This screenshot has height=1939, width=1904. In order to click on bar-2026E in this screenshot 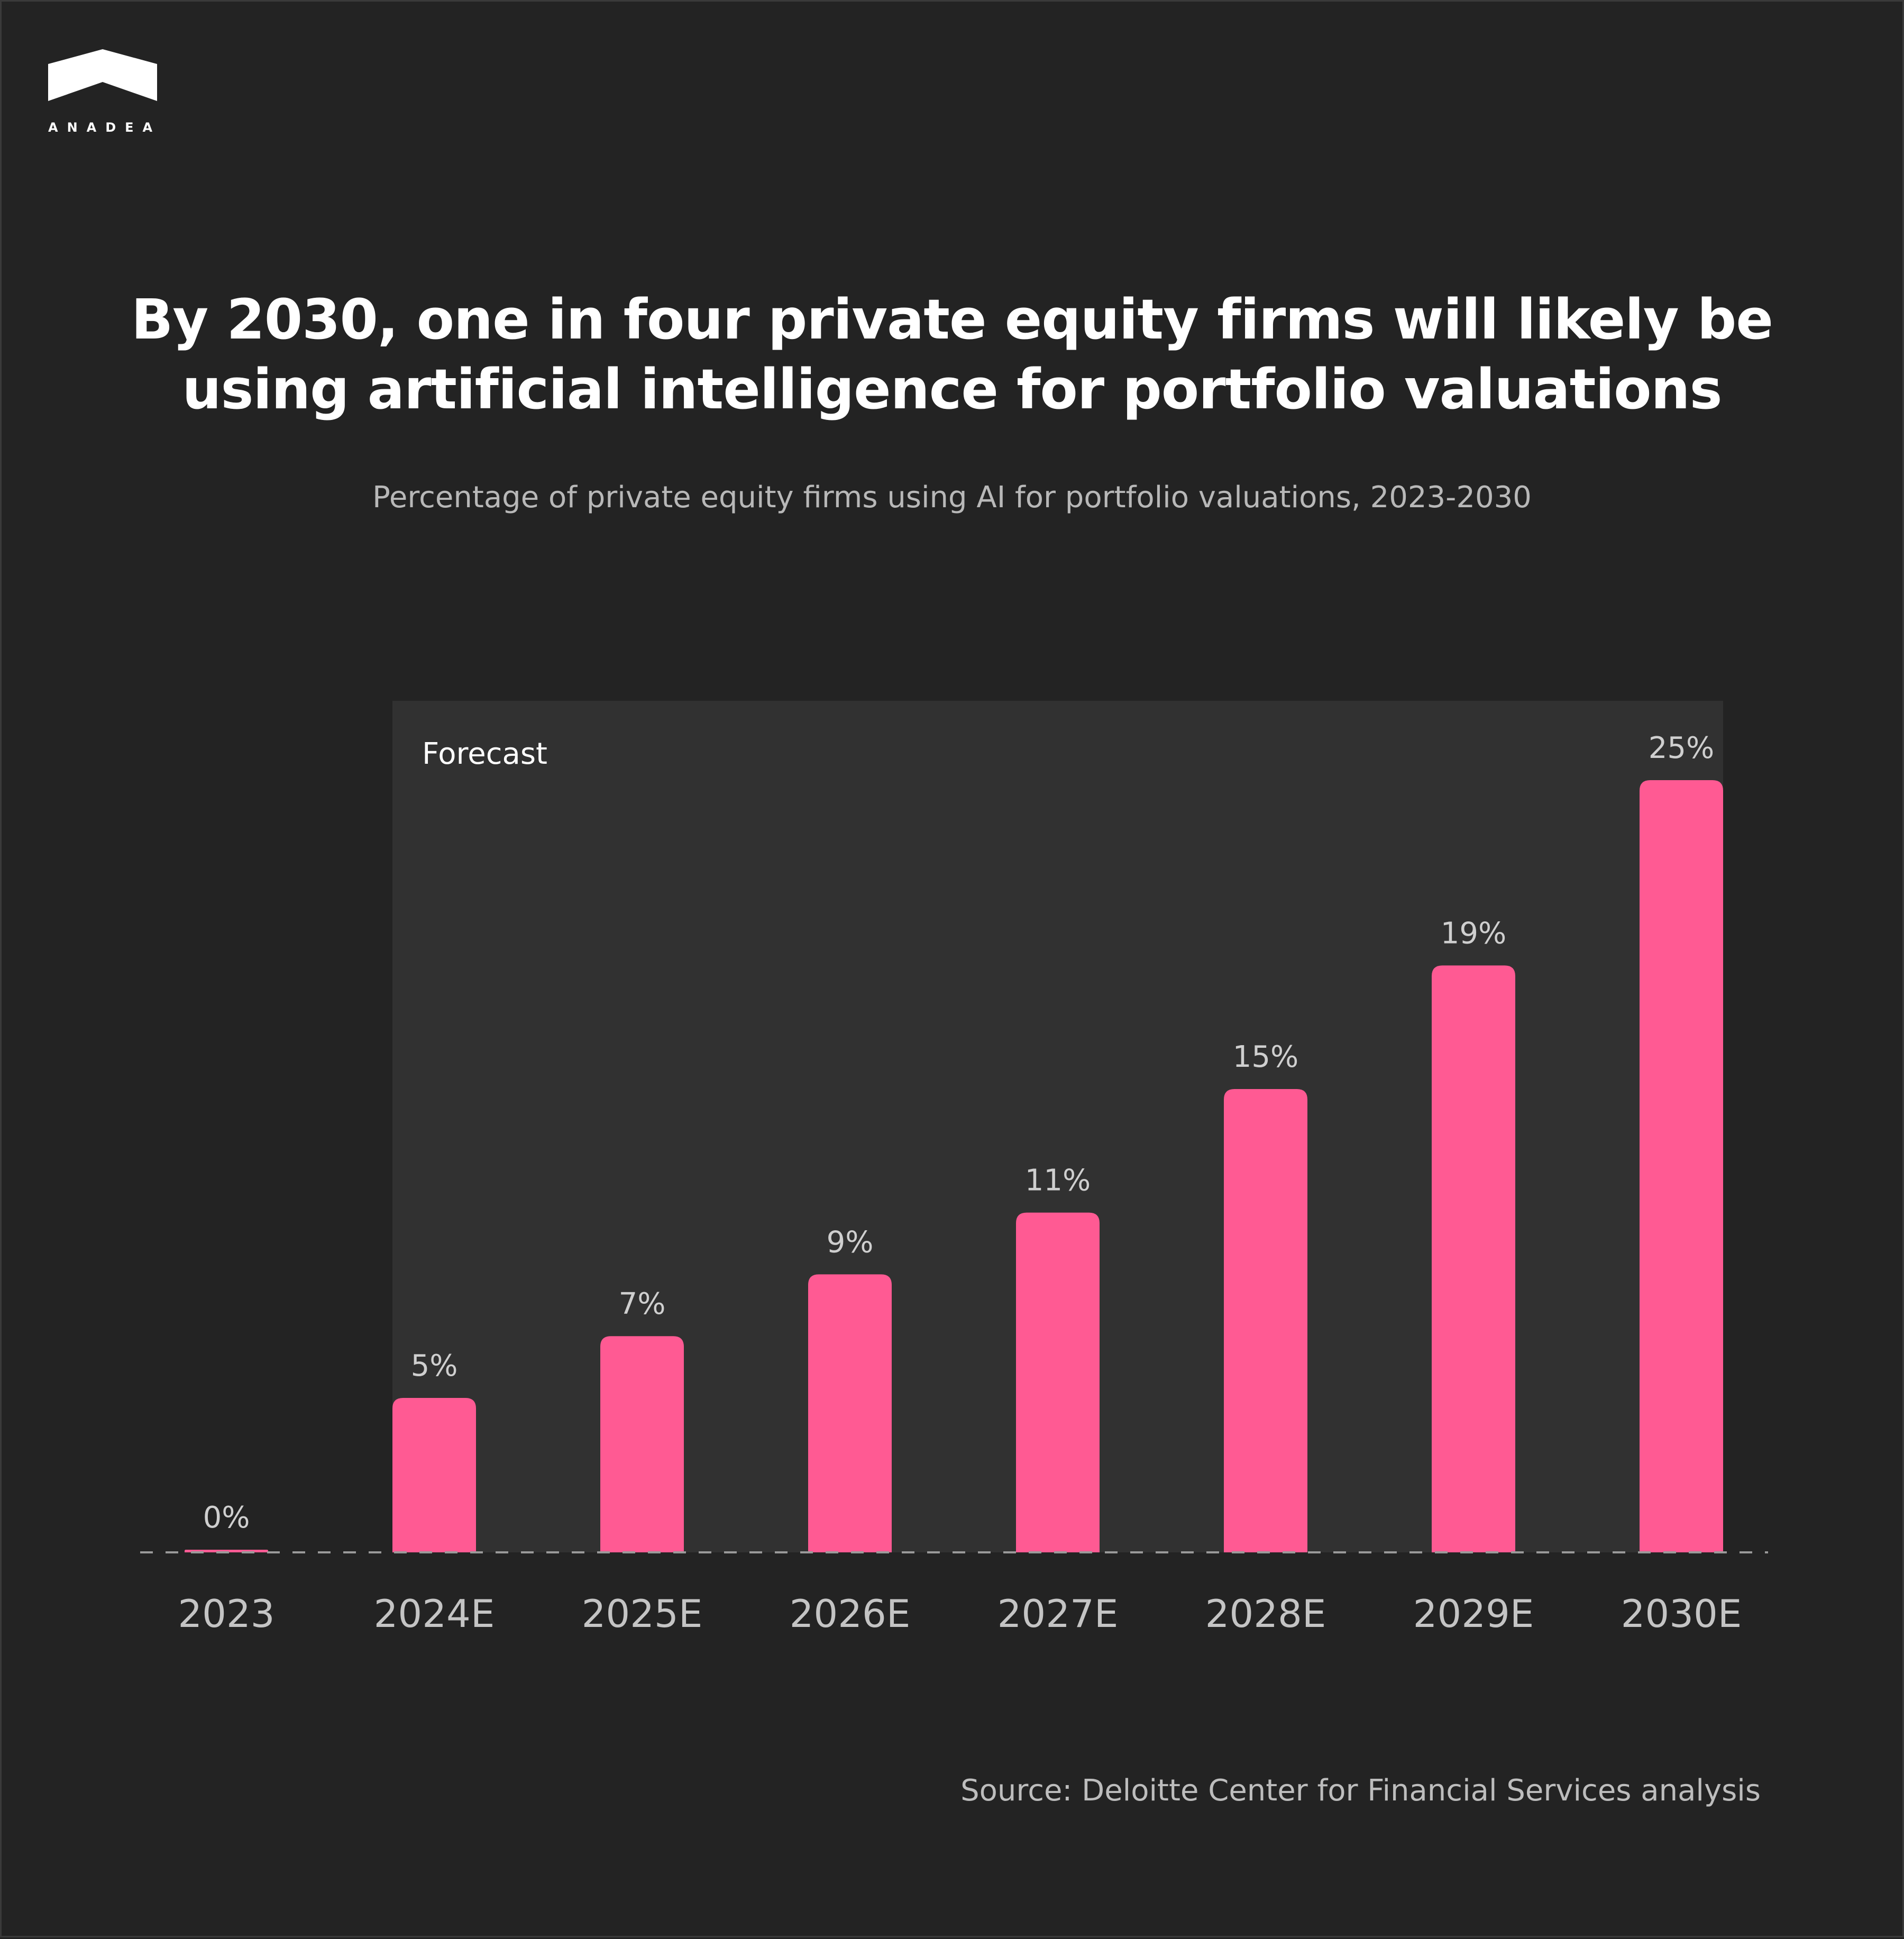, I will do `click(850, 1413)`.